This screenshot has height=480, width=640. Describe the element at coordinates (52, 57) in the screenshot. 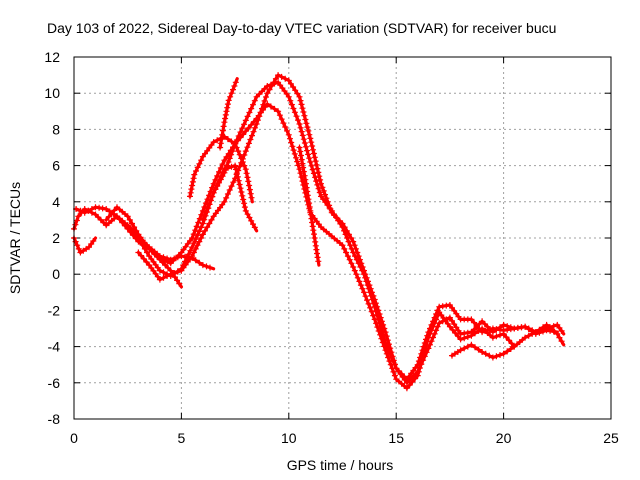

I see `y-tick-label: 12` at that location.